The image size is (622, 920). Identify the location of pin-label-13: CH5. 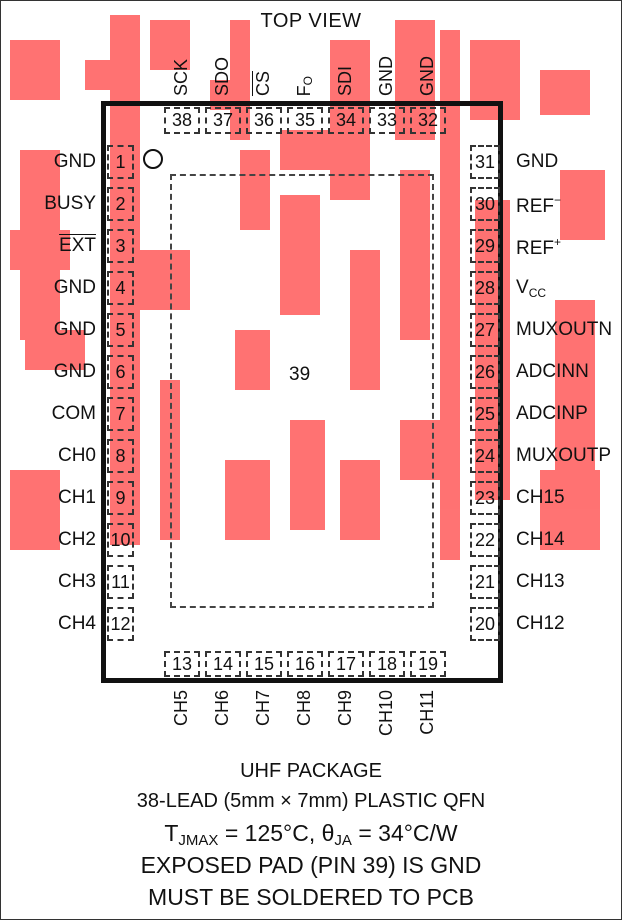
(181, 708).